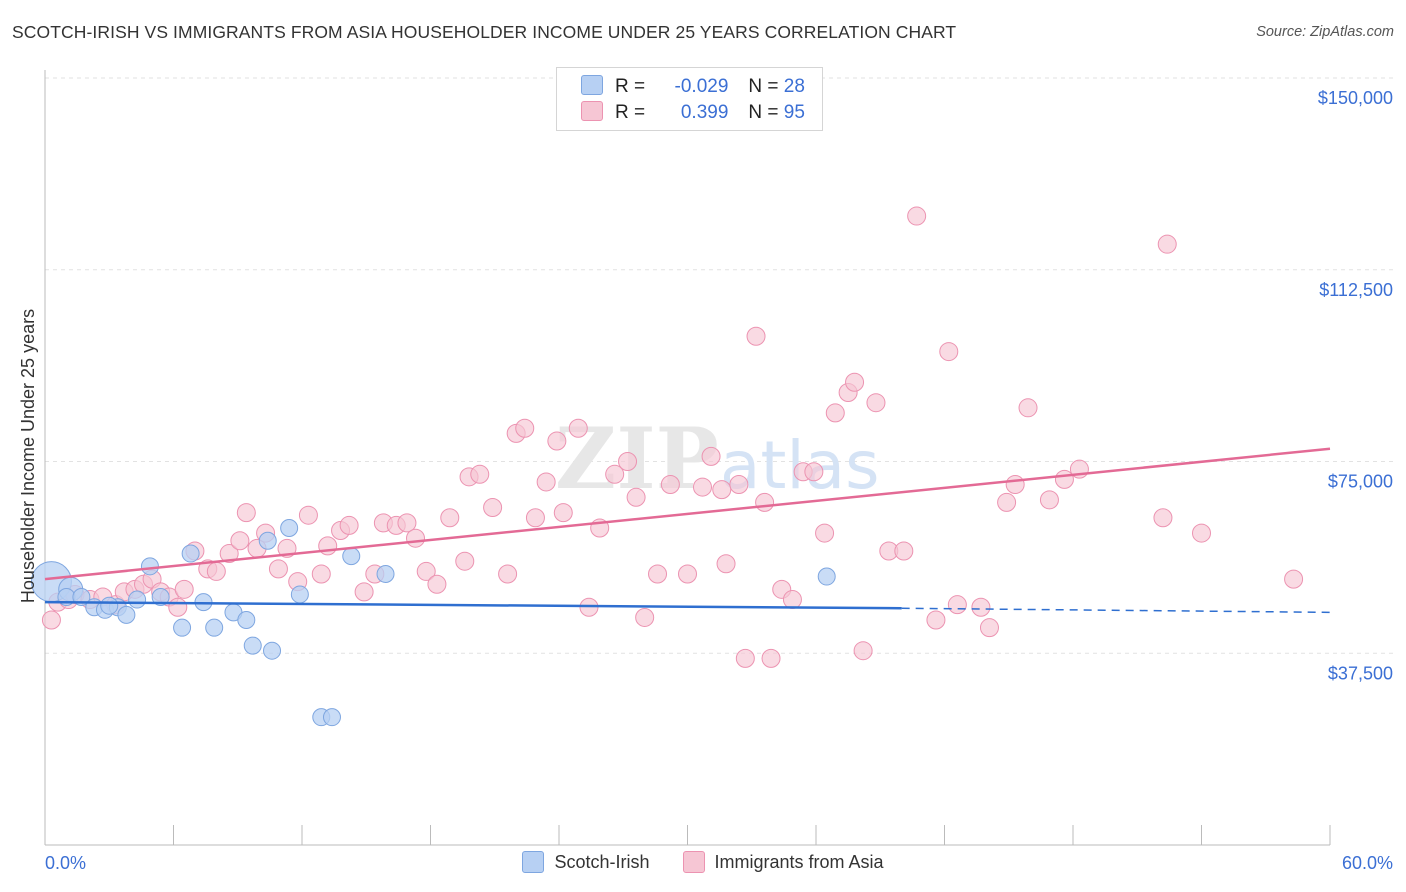 Image resolution: width=1406 pixels, height=892 pixels. I want to click on scotch-trend-extension, so click(1116, 610).